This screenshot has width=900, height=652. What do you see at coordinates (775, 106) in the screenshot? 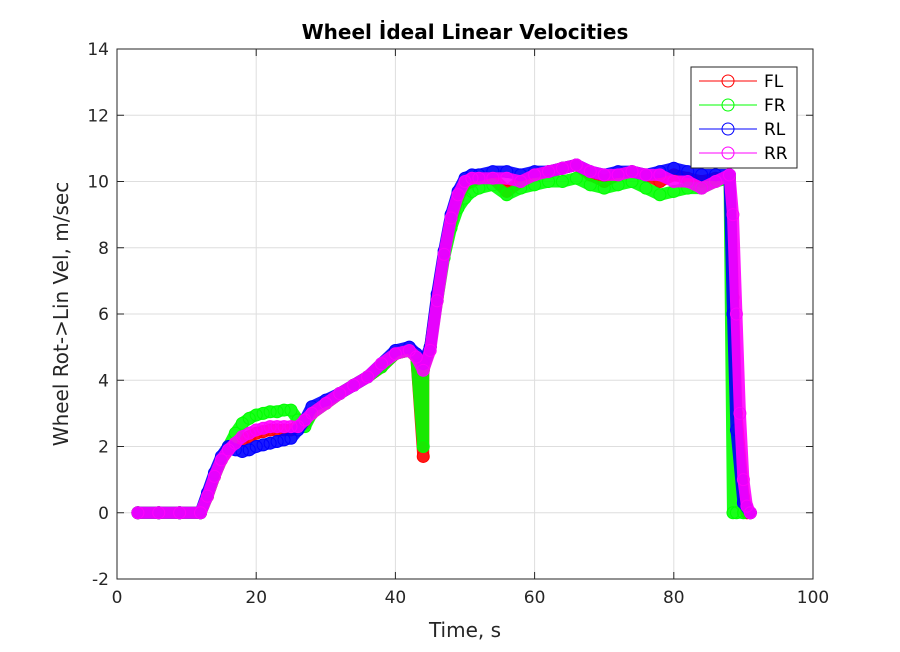
I see `legend-label-fr: FR` at bounding box center [775, 106].